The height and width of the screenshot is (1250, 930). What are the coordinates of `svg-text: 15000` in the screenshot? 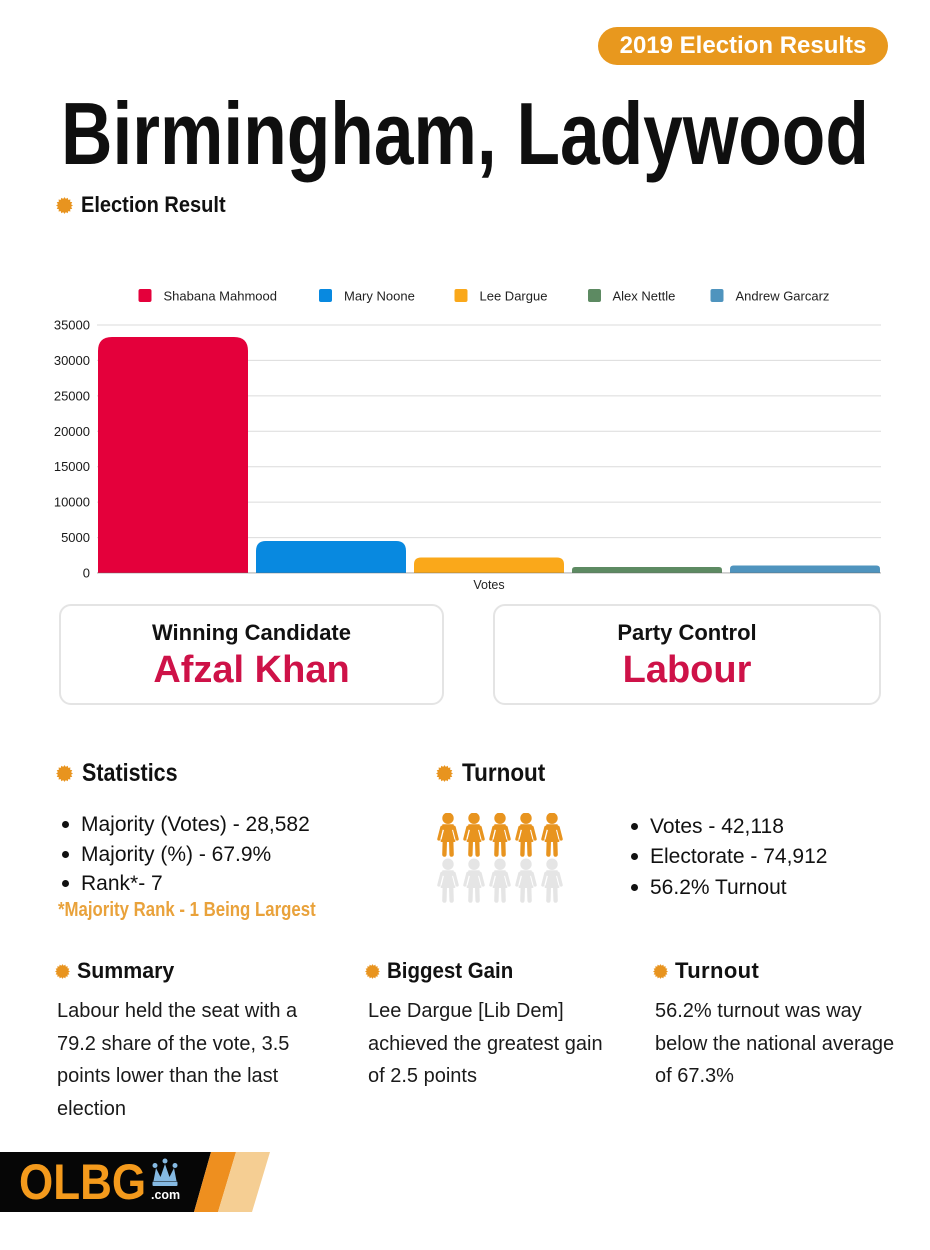 It's located at (72, 466).